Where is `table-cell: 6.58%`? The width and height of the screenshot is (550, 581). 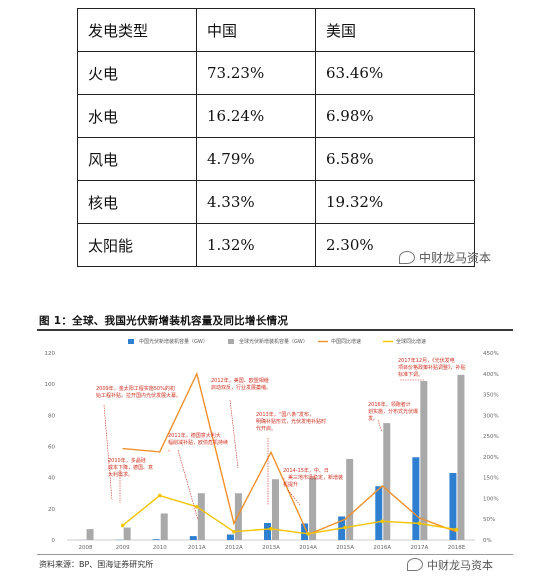
table-cell: 6.58% is located at coordinates (395, 159).